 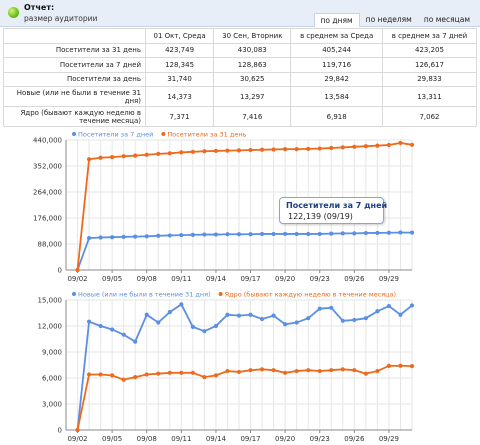 What do you see at coordinates (77, 279) in the screenshot?
I see `x-tick-label: 09/02` at bounding box center [77, 279].